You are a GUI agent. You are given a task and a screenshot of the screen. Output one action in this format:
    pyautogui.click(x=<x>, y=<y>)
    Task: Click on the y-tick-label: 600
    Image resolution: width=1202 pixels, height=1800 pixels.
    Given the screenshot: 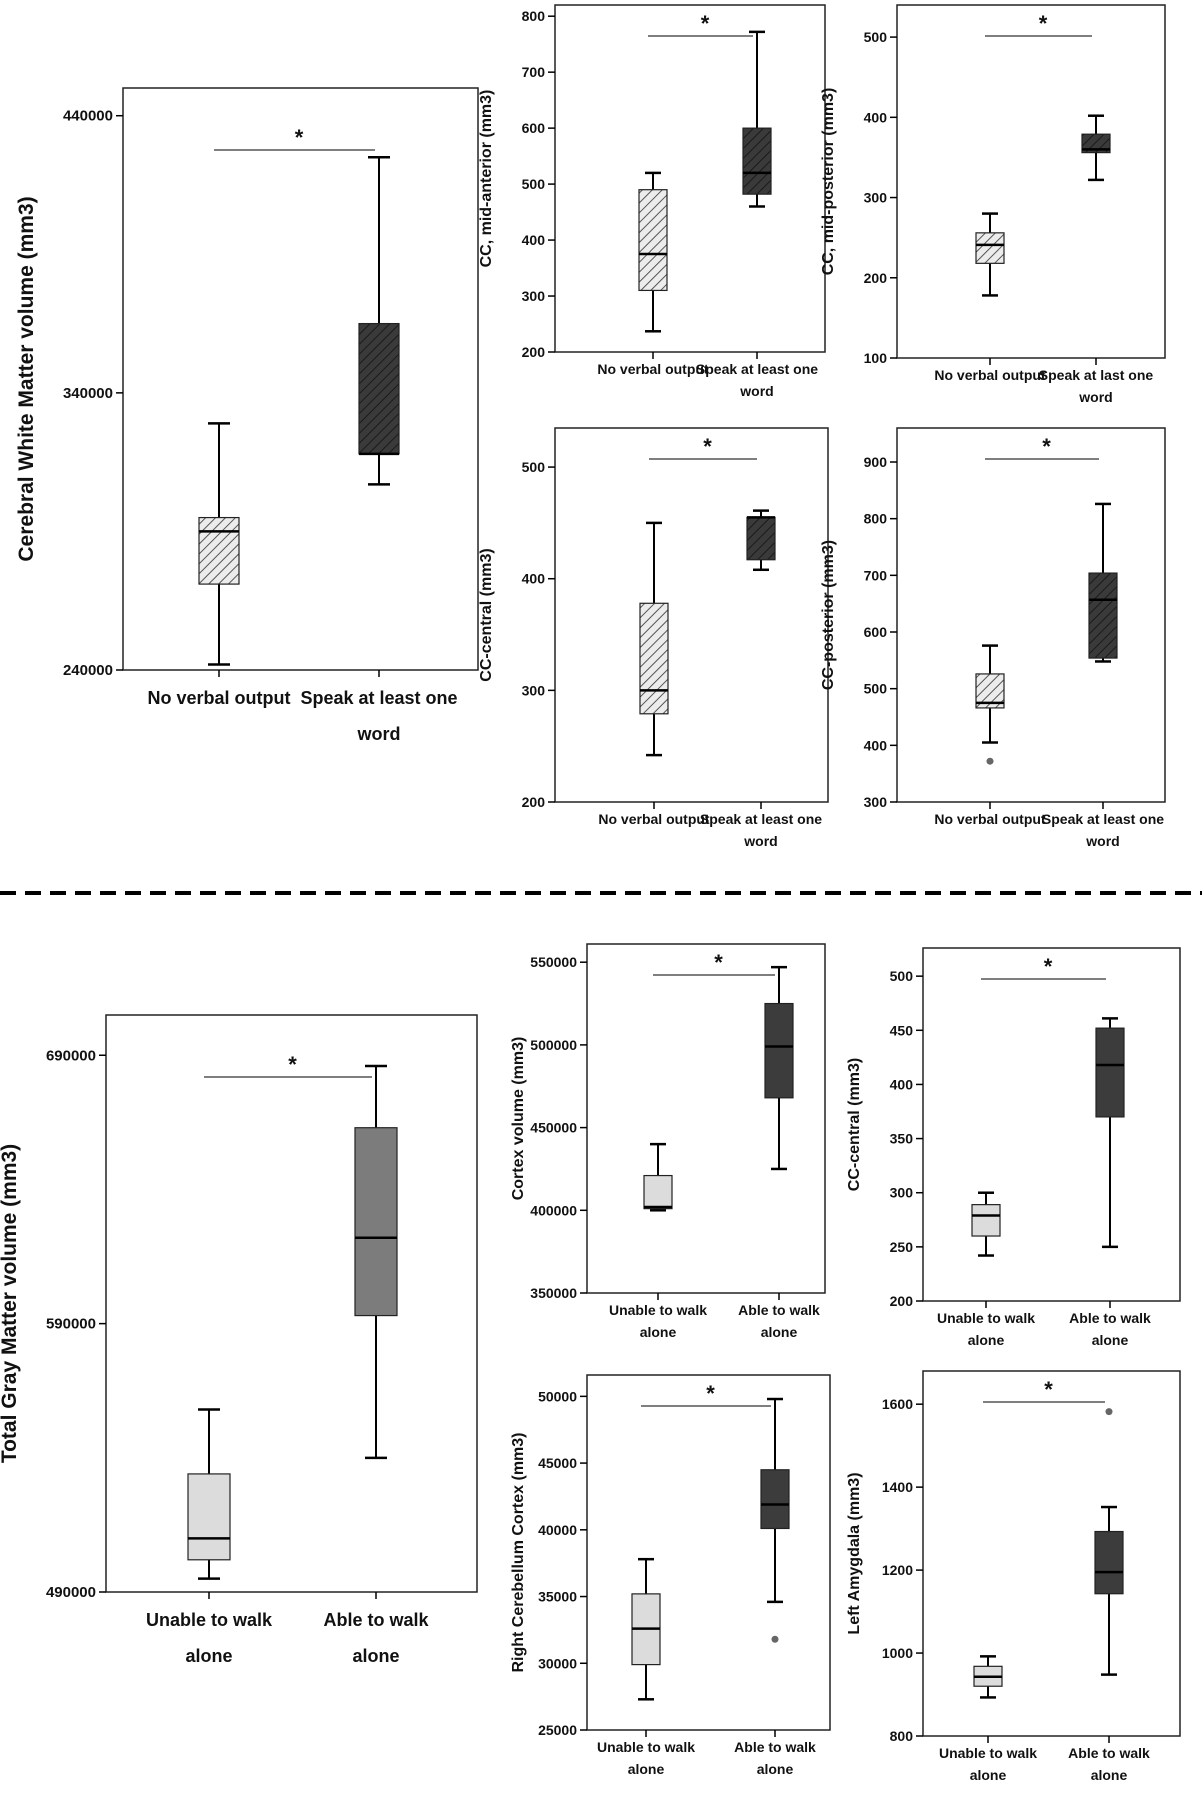 What is the action you would take?
    pyautogui.click(x=876, y=632)
    